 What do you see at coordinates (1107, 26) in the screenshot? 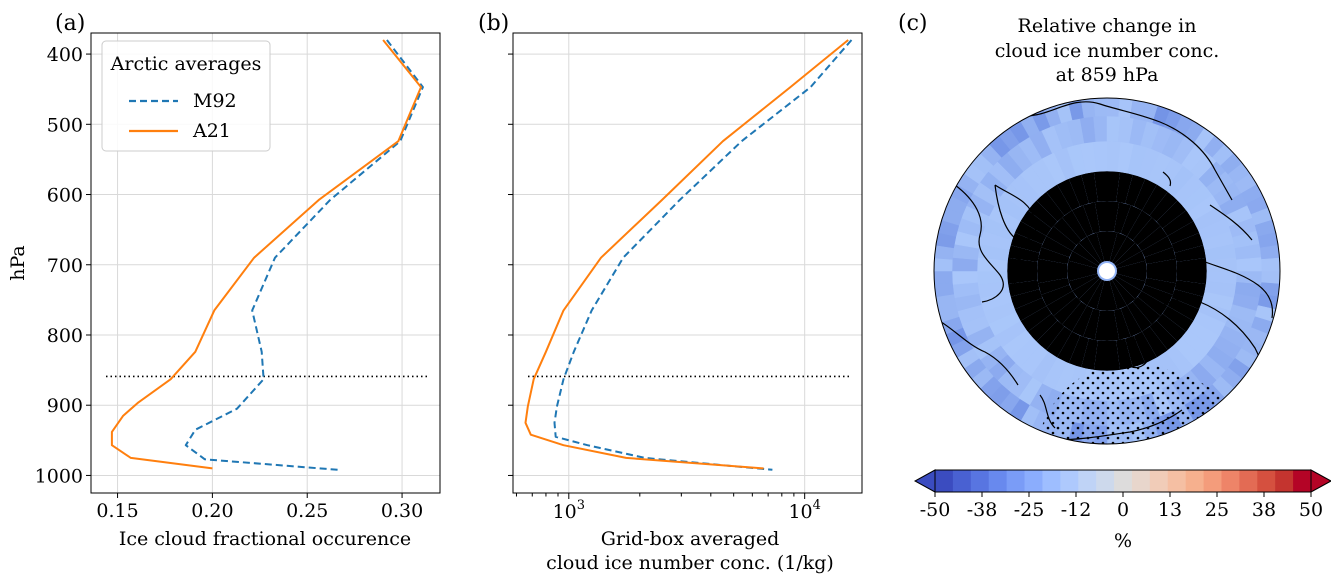
I see `map-title-line1: Relative change in` at bounding box center [1107, 26].